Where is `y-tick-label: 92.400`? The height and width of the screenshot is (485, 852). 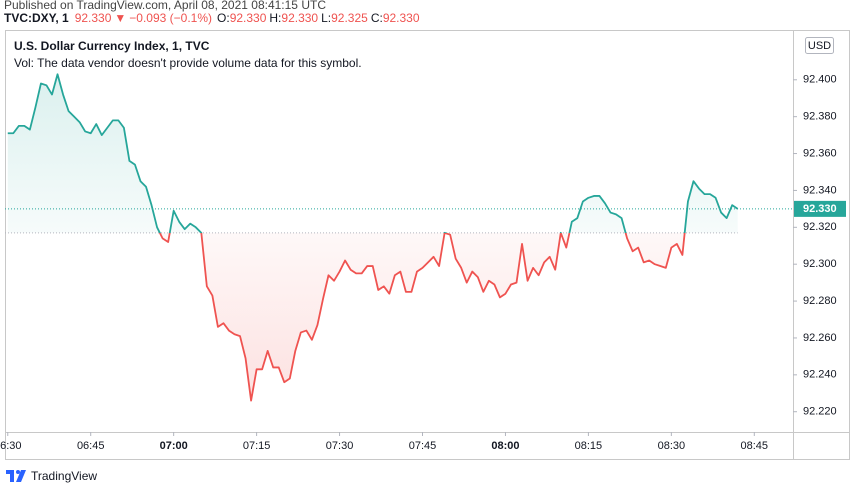 y-tick-label: 92.400 is located at coordinates (820, 80).